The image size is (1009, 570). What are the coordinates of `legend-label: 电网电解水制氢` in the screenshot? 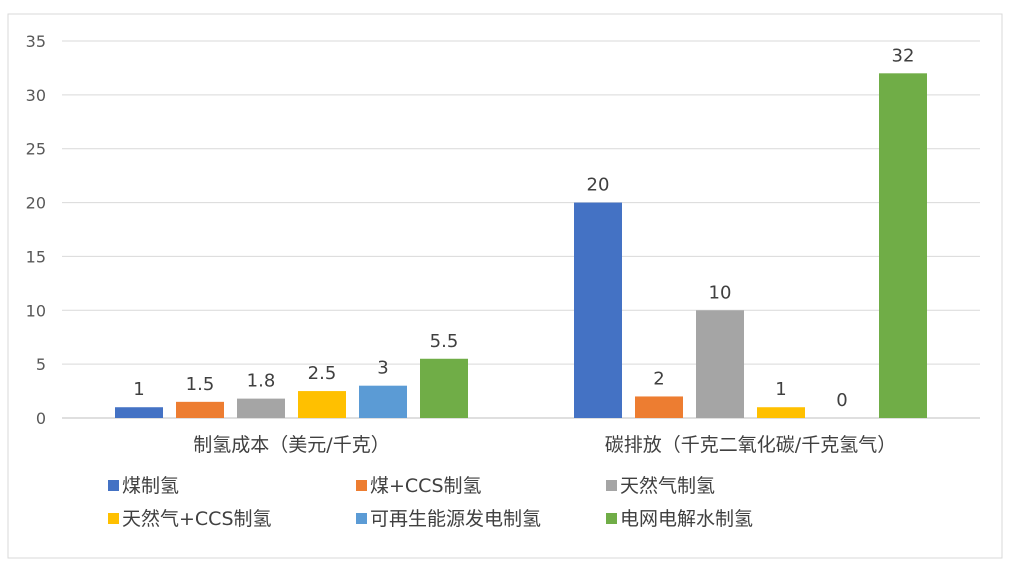 It's located at (686, 519).